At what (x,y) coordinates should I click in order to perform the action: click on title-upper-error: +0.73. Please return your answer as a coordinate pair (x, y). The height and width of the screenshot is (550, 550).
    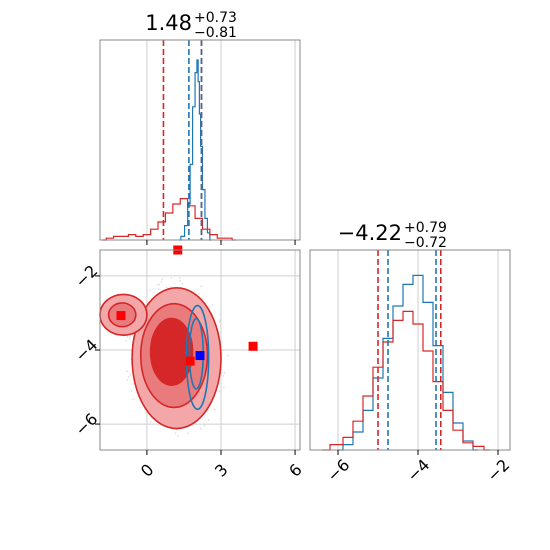
    Looking at the image, I should click on (215, 18).